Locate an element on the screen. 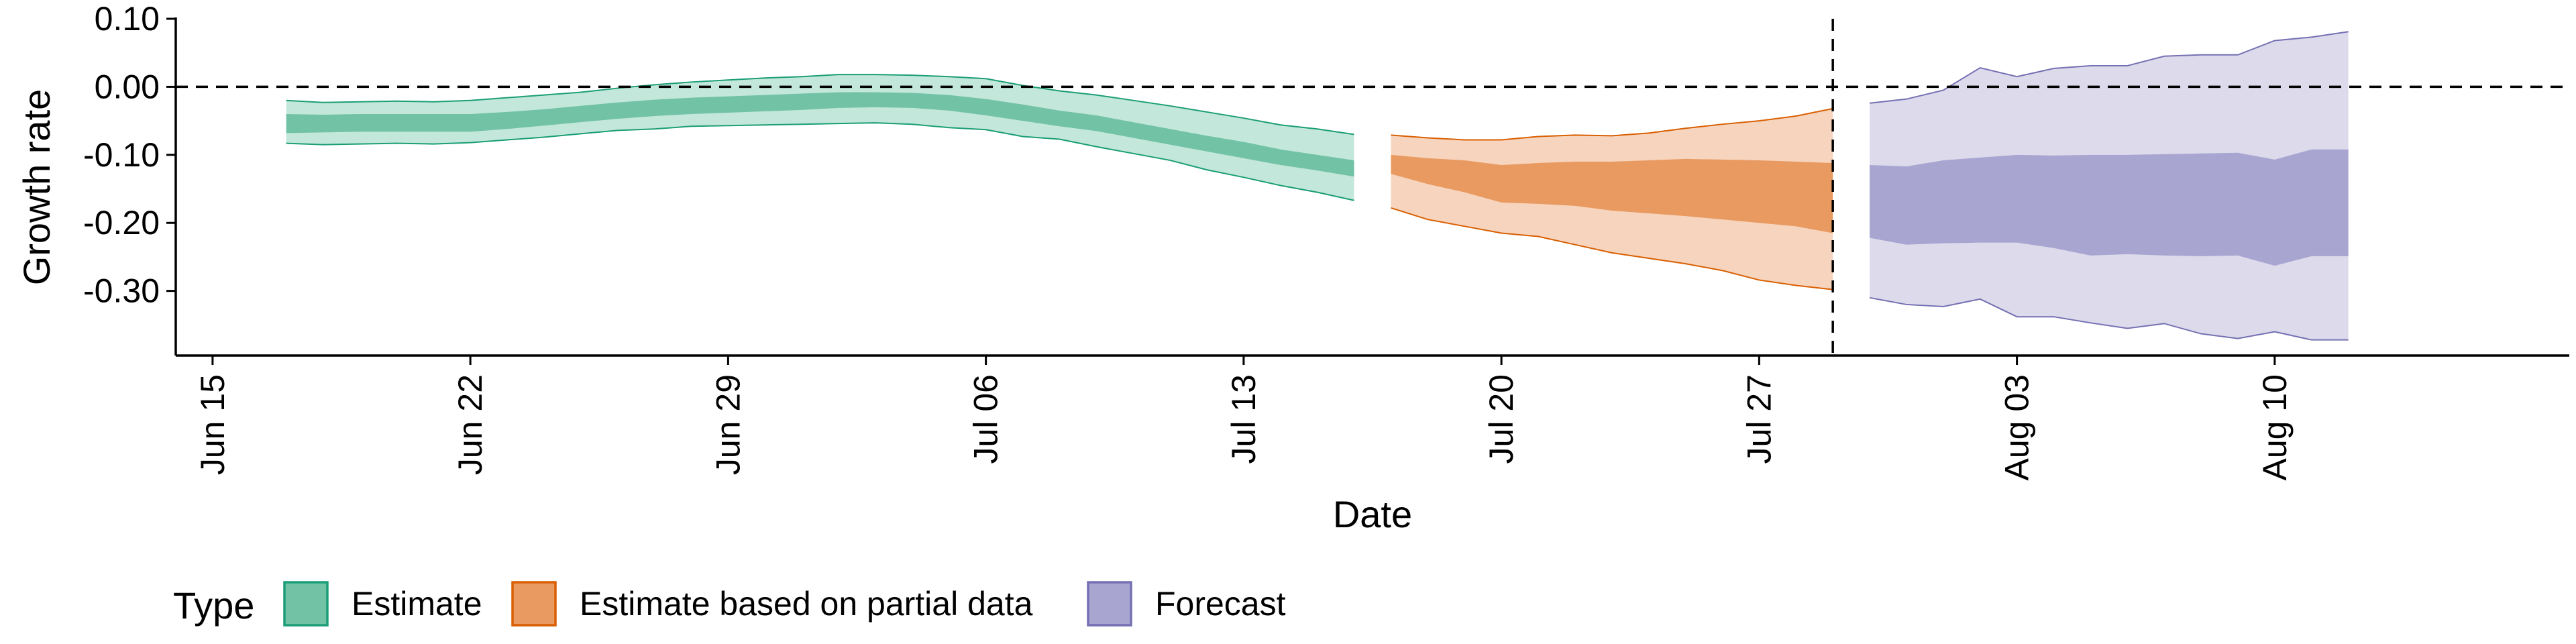 This screenshot has width=2576, height=644. y-tick-label: 0.10 is located at coordinates (127, 19).